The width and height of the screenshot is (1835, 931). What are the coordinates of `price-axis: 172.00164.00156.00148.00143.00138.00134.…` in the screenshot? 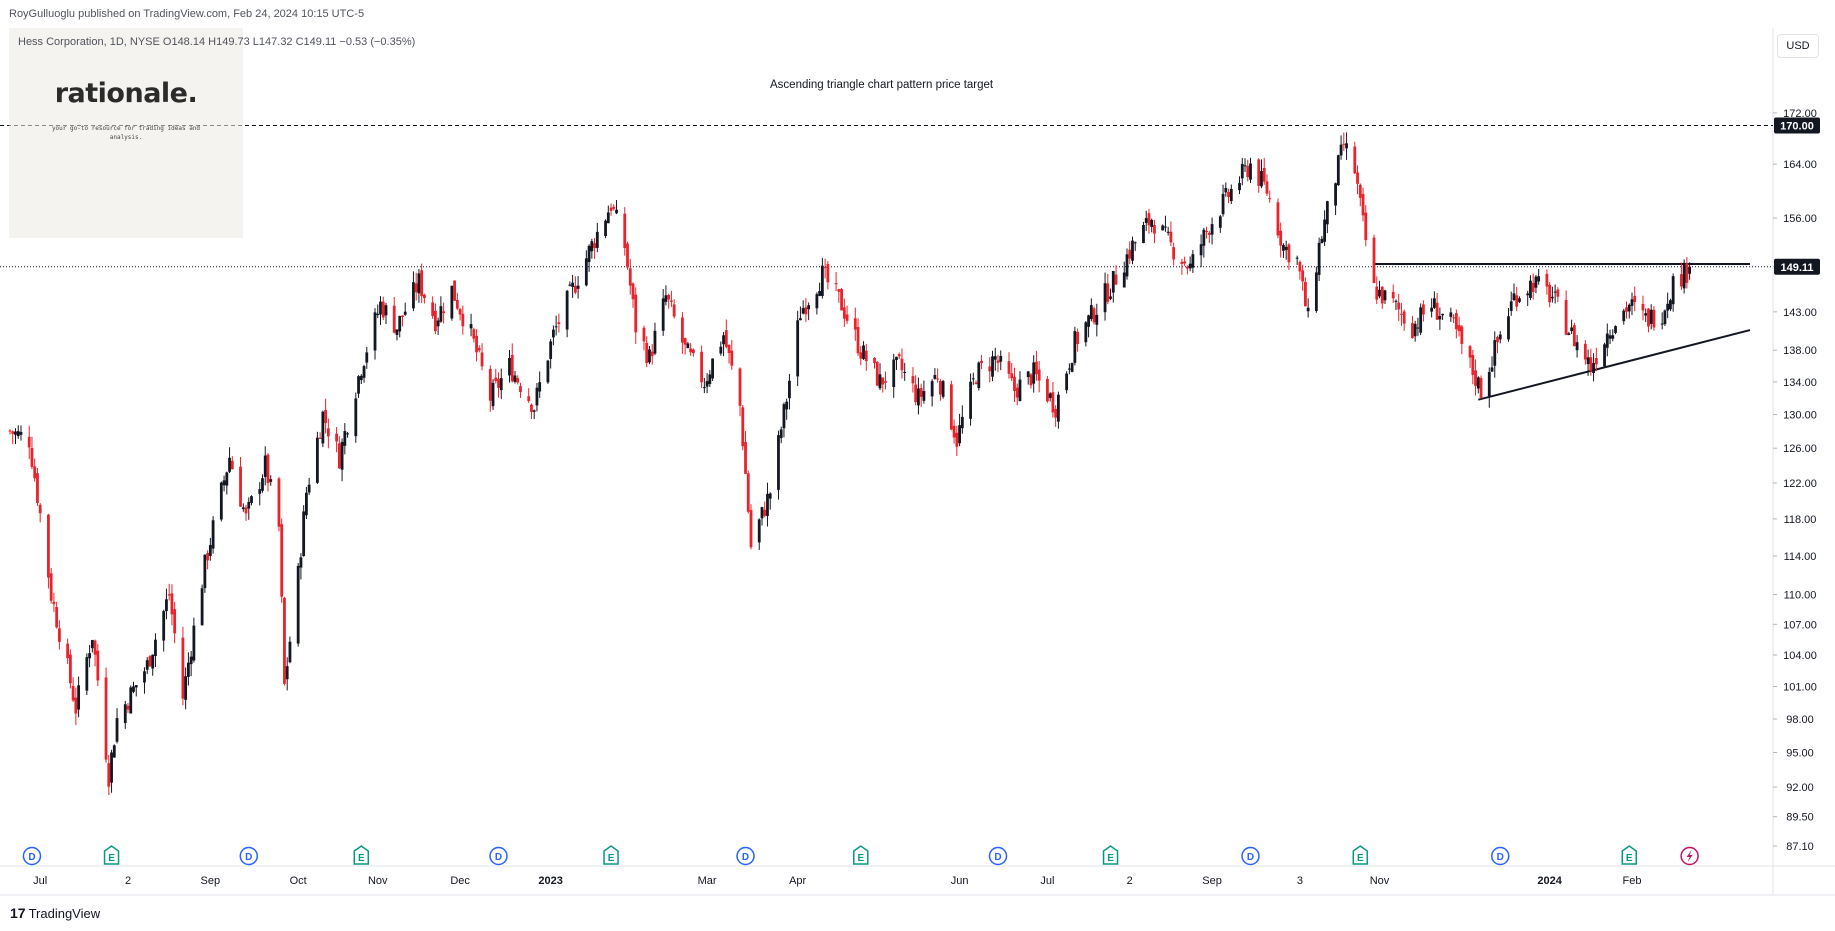 It's located at (1796, 480).